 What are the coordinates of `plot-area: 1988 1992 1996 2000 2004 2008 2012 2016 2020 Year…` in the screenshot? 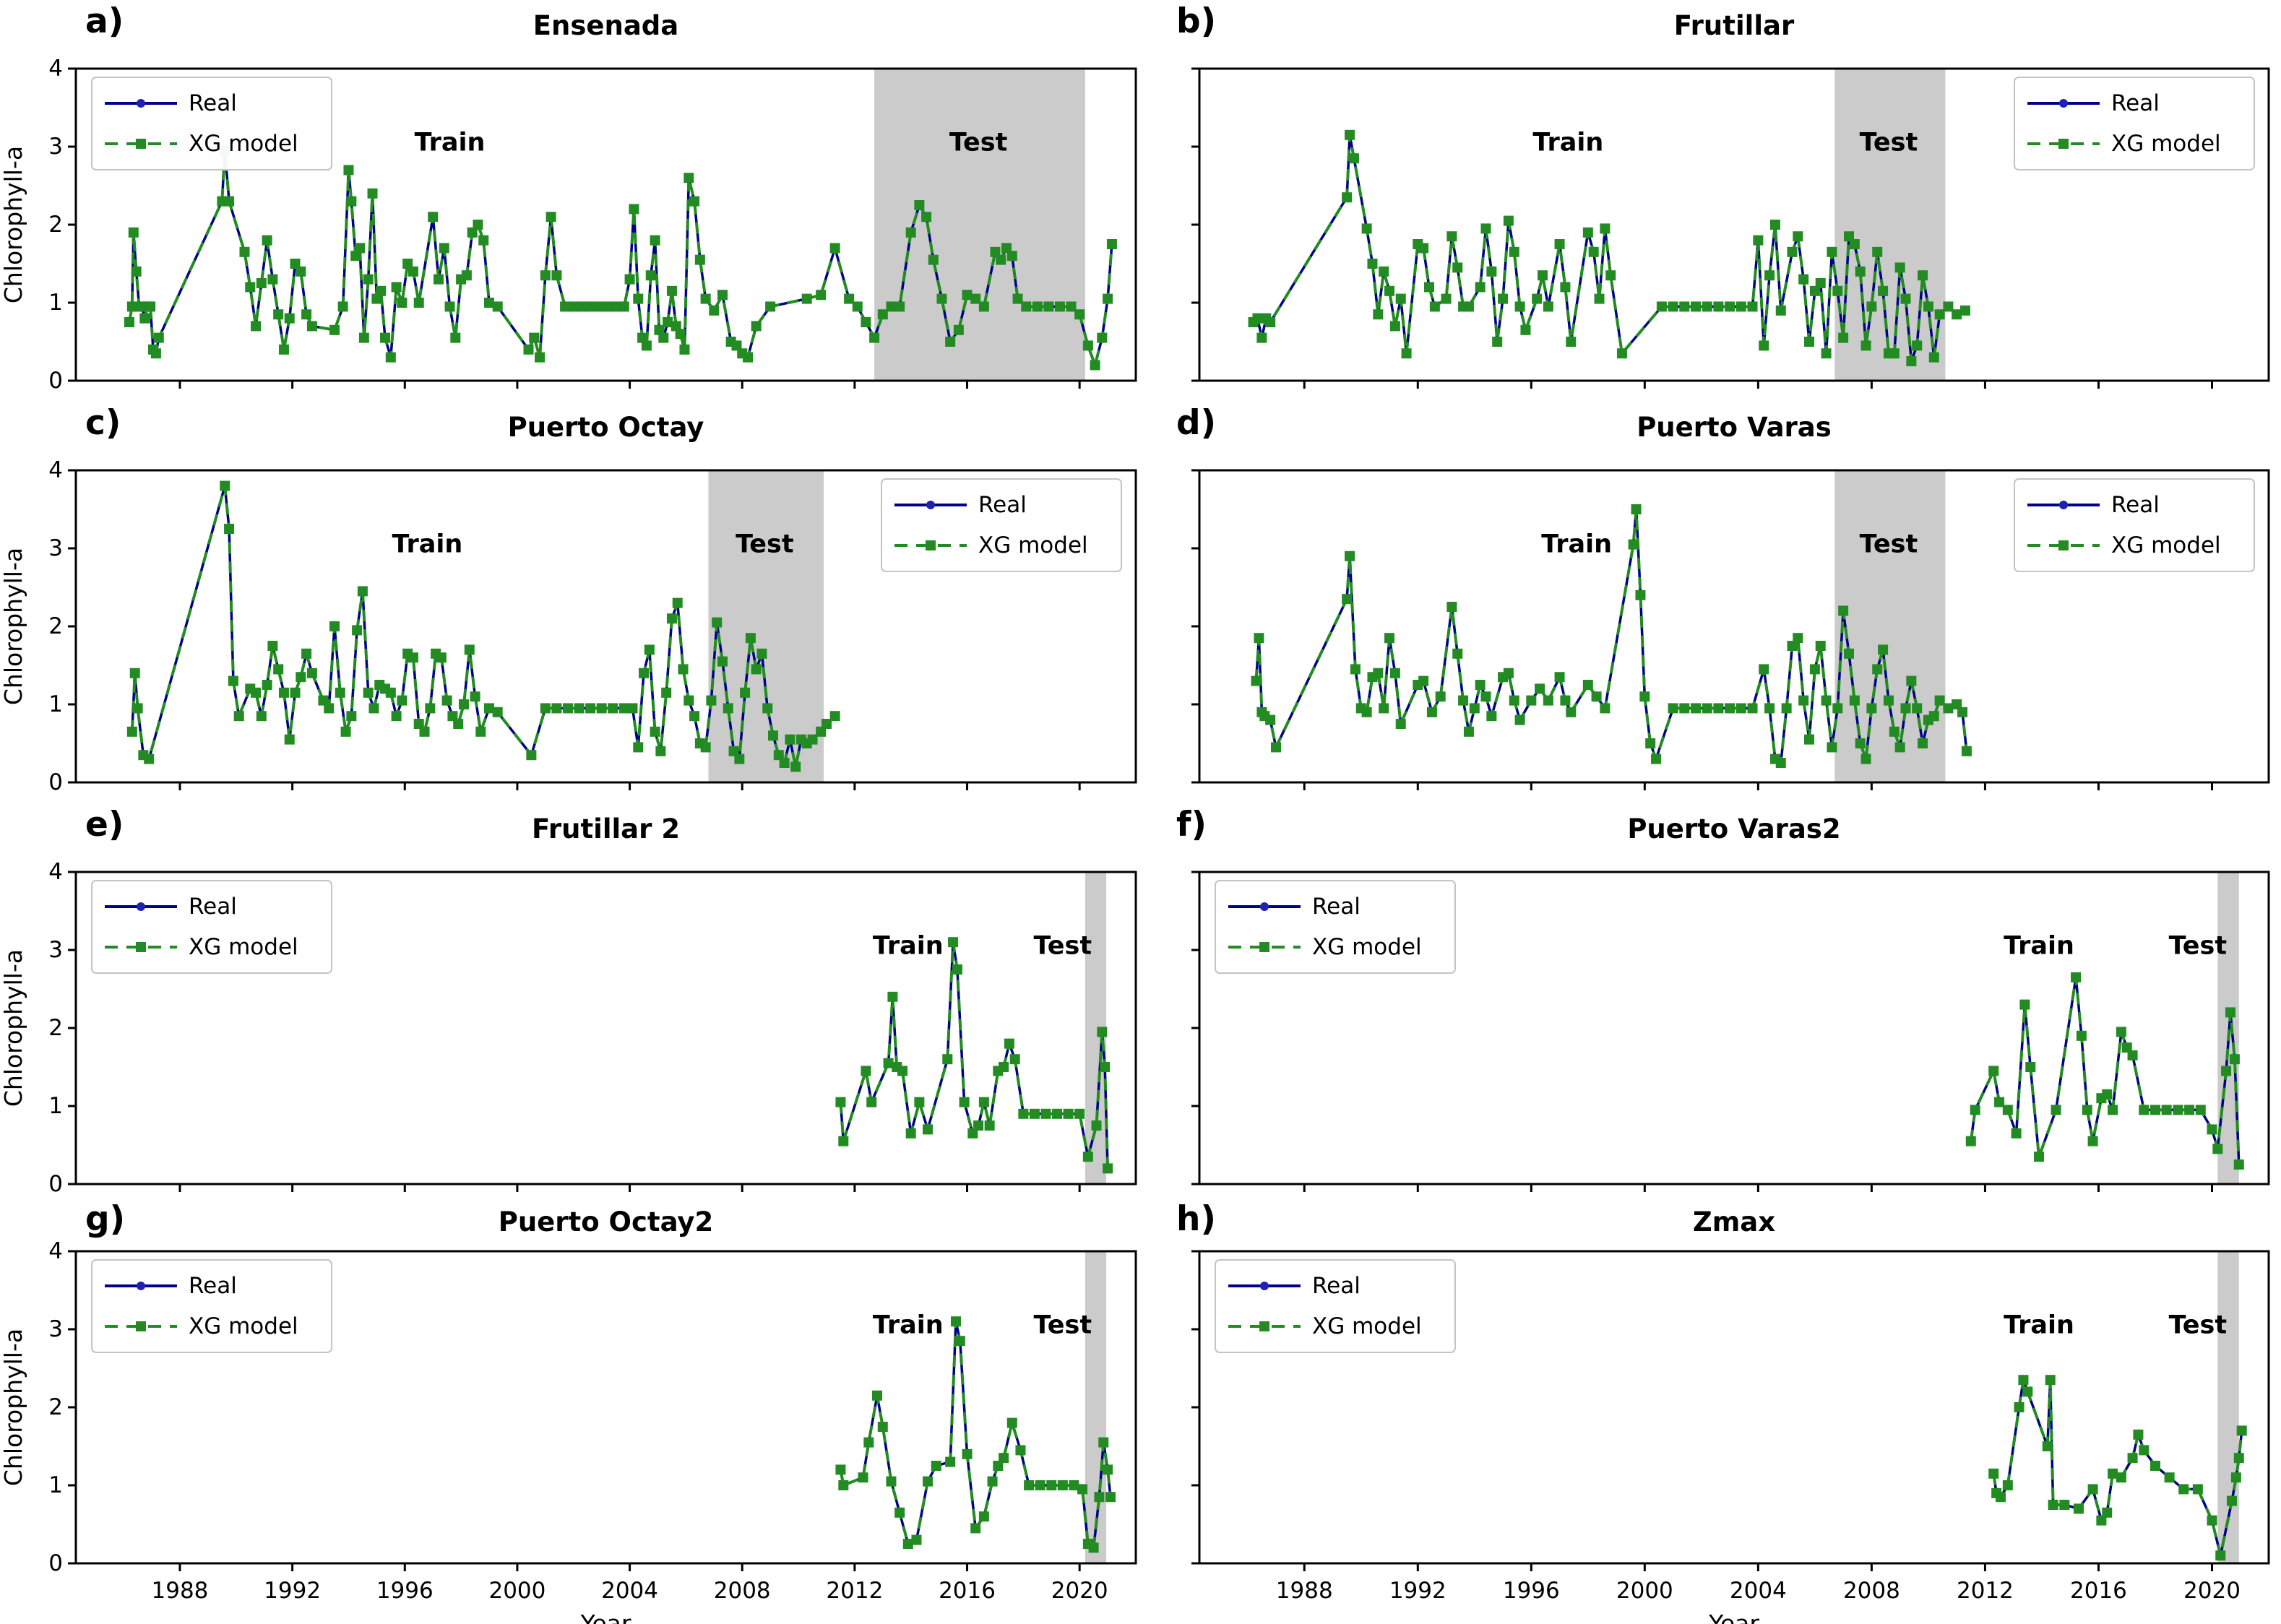 It's located at (1730, 1437).